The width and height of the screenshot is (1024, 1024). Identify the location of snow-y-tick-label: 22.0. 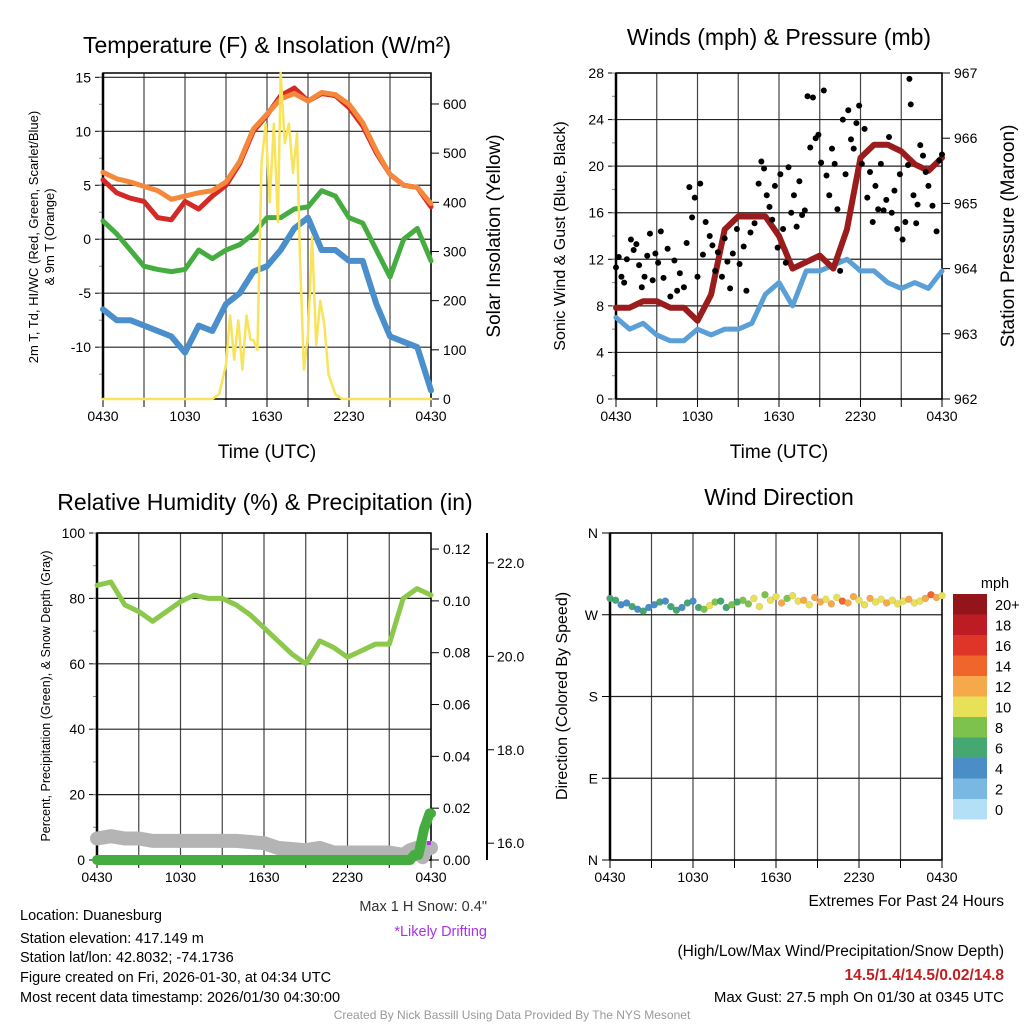
(510, 563).